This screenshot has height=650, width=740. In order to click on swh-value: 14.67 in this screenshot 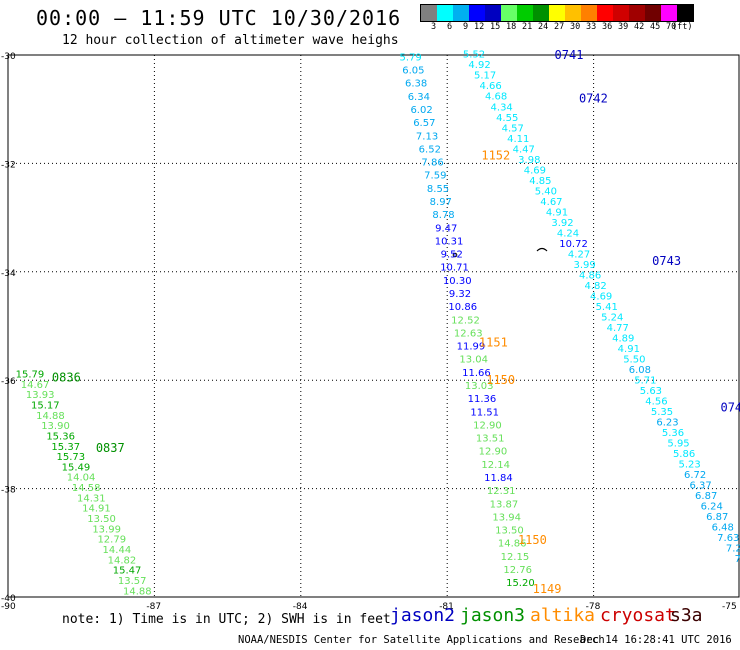, I will do `click(35, 385)`.